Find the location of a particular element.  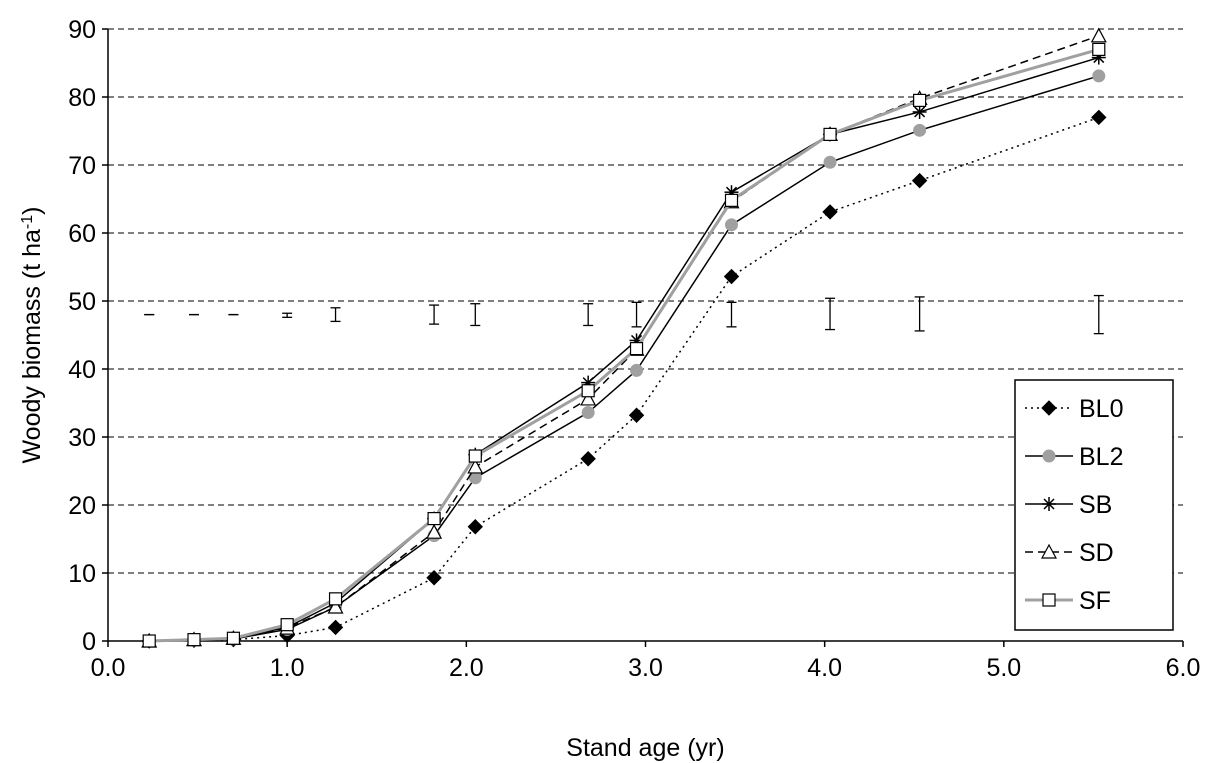

legend-label: SB is located at coordinates (1095, 505).